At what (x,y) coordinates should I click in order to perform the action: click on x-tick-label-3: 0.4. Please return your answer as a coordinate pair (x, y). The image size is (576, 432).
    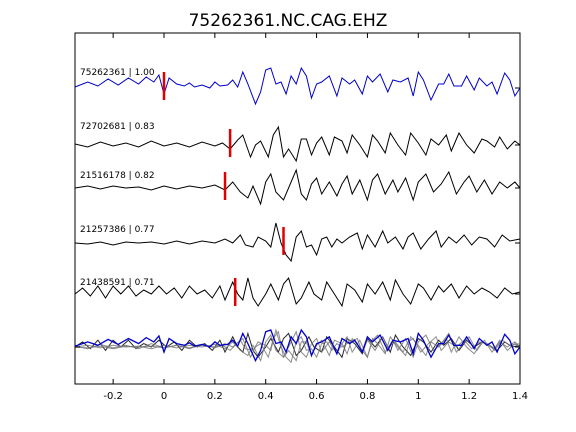
    Looking at the image, I should click on (266, 396).